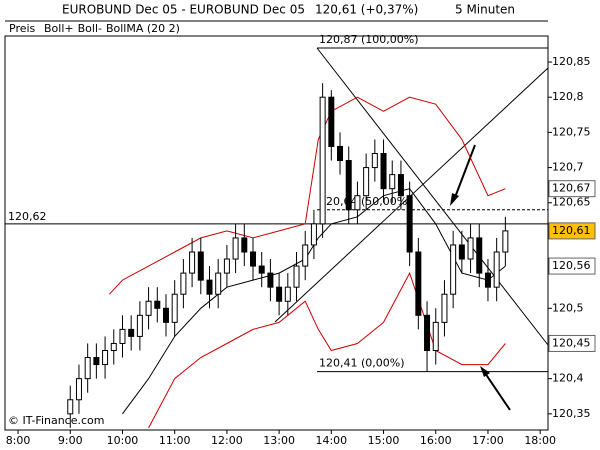 Image resolution: width=600 pixels, height=450 pixels. Describe the element at coordinates (540, 440) in the screenshot. I see `x-tick-label: 18:00` at that location.